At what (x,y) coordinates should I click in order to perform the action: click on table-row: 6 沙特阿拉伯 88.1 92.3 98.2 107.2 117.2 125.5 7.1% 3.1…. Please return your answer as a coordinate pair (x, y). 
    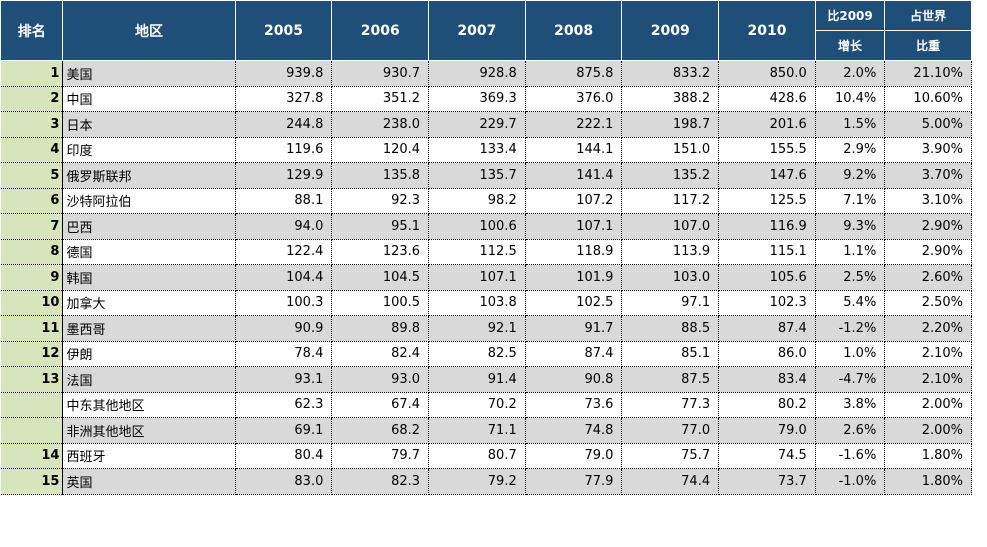
    Looking at the image, I should click on (486, 201).